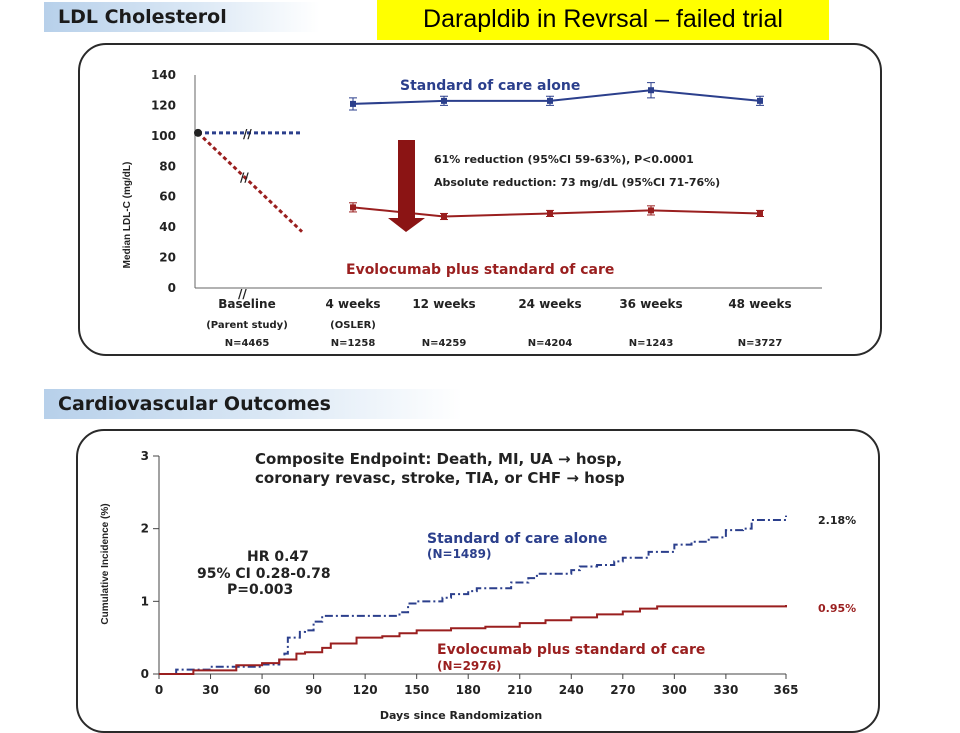 The image size is (960, 733). Describe the element at coordinates (247, 343) in the screenshot. I see `ldl-n-label: N=4465` at that location.